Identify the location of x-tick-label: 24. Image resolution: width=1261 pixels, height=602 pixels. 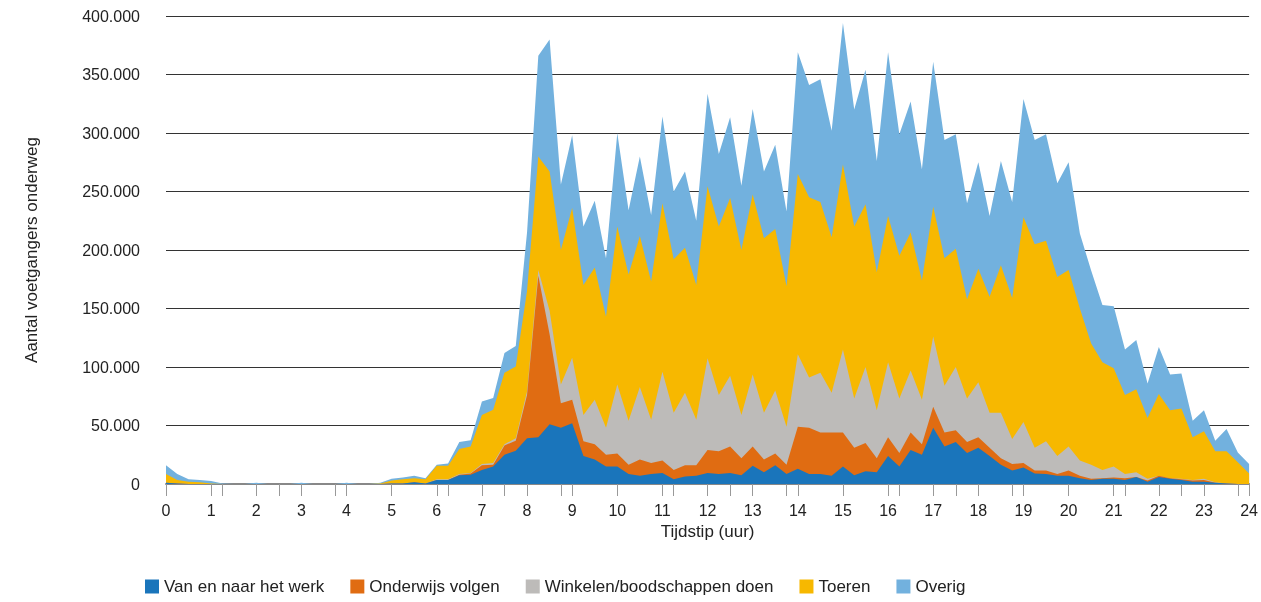
(1249, 510).